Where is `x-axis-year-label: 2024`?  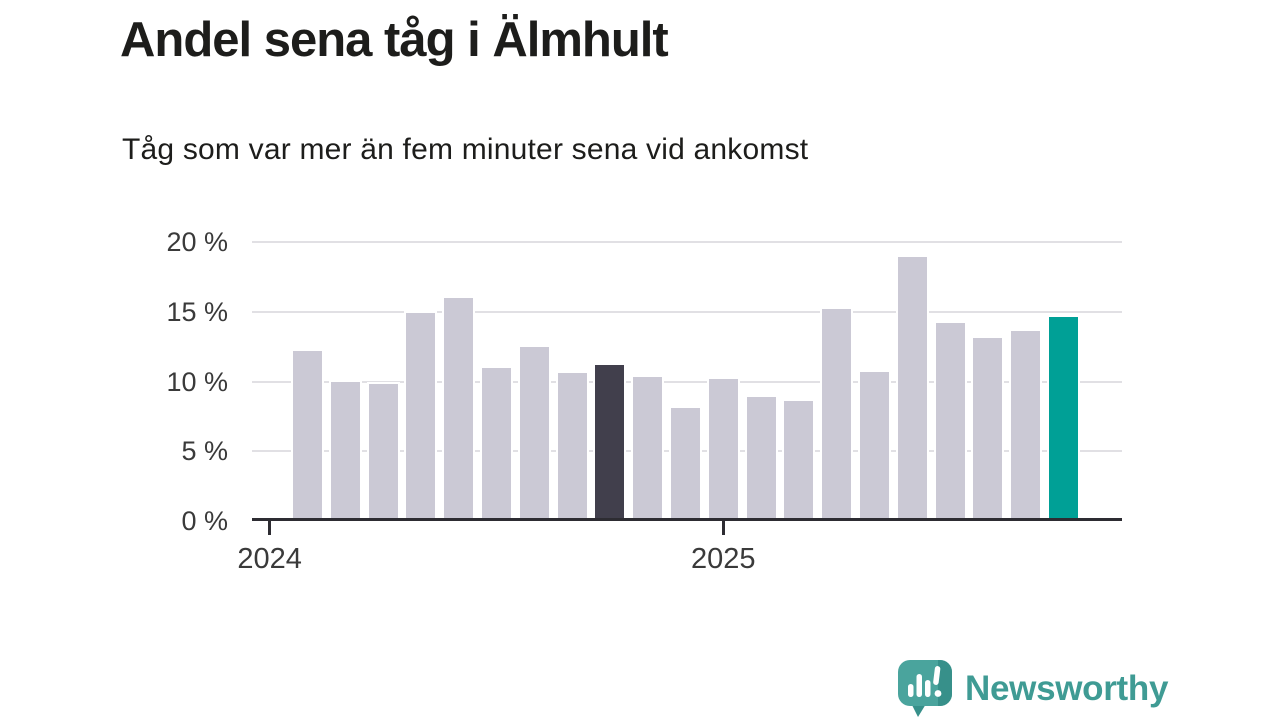 x-axis-year-label: 2024 is located at coordinates (269, 559).